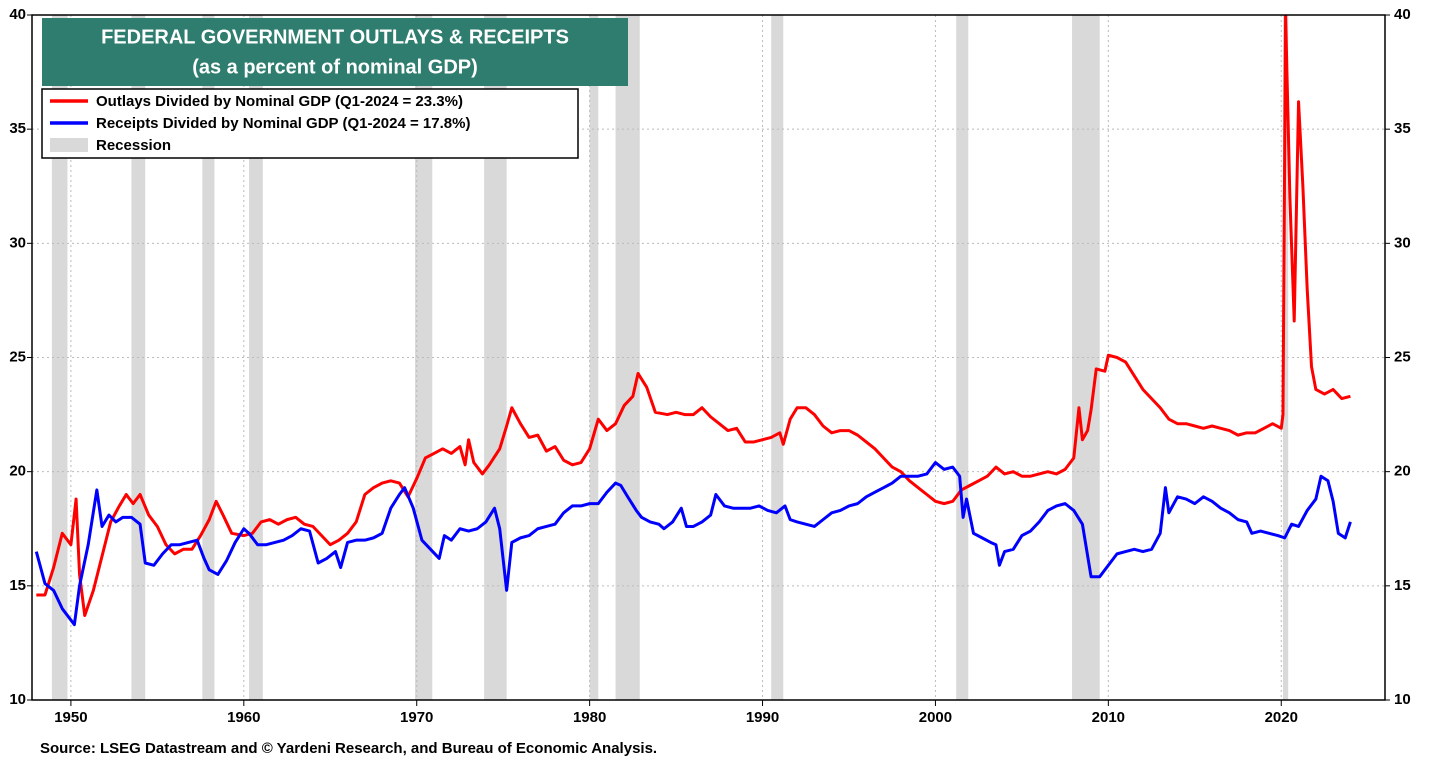 This screenshot has width=1438, height=768. Describe the element at coordinates (17, 585) in the screenshot. I see `y-tick-label: 15` at that location.